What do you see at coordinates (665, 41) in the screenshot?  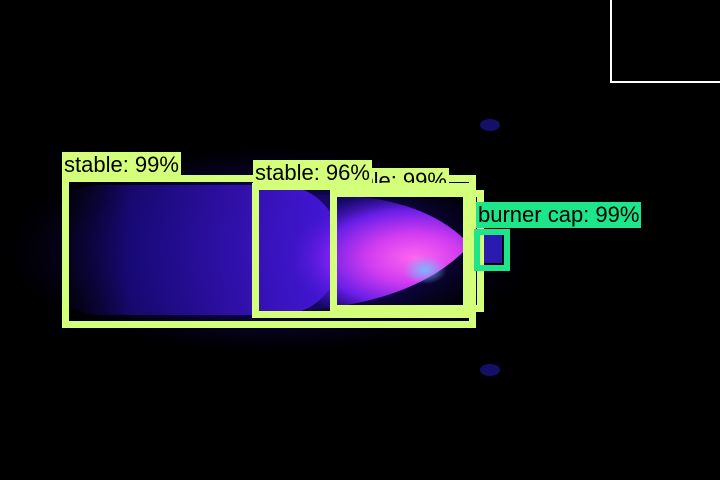 I see `inset-frame` at bounding box center [665, 41].